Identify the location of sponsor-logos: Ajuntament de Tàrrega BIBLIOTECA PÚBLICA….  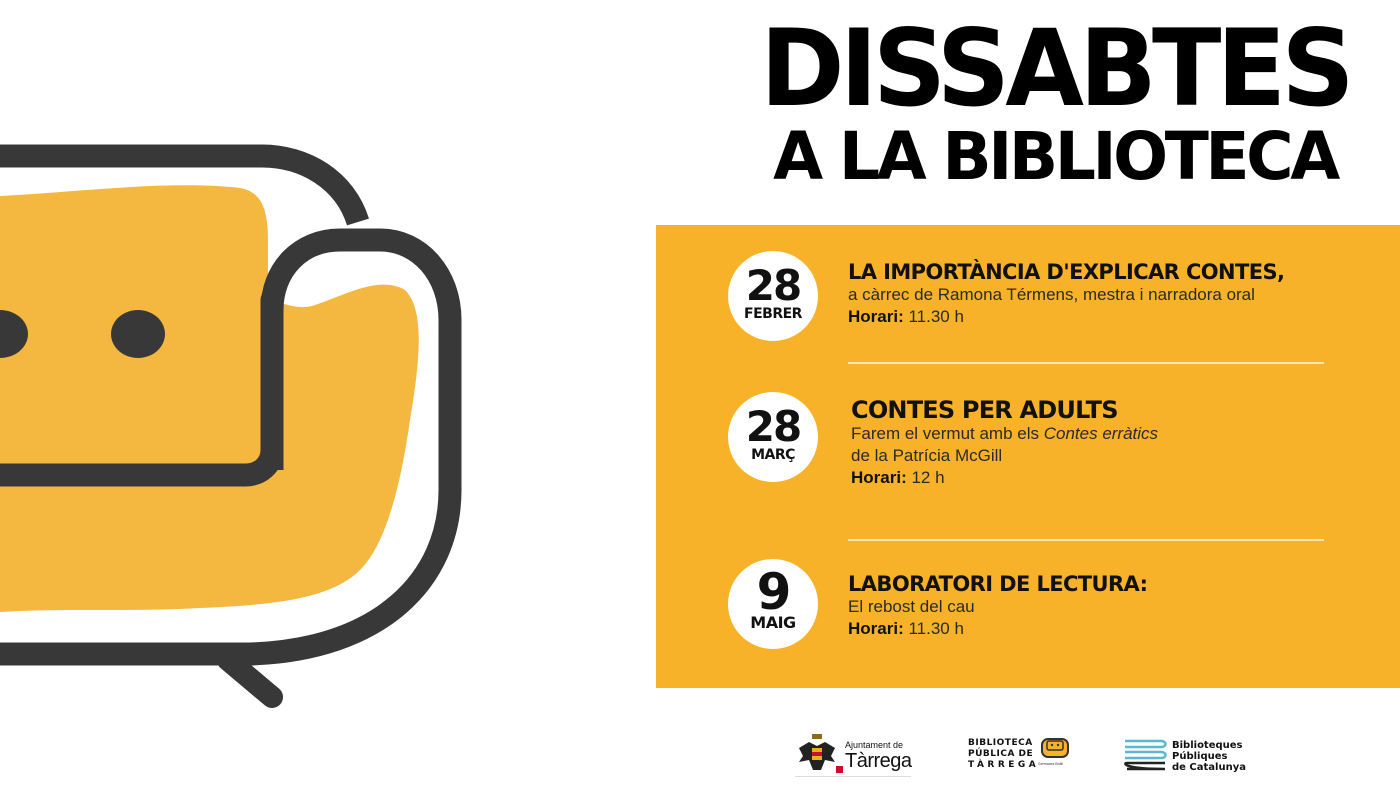
(1025, 755).